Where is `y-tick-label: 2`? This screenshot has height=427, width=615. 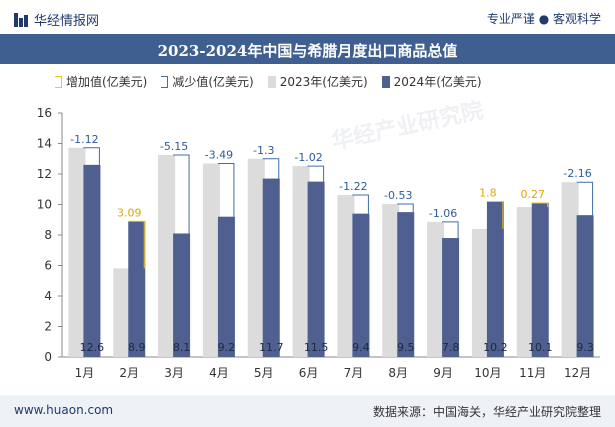
y-tick-label: 2 is located at coordinates (48, 327).